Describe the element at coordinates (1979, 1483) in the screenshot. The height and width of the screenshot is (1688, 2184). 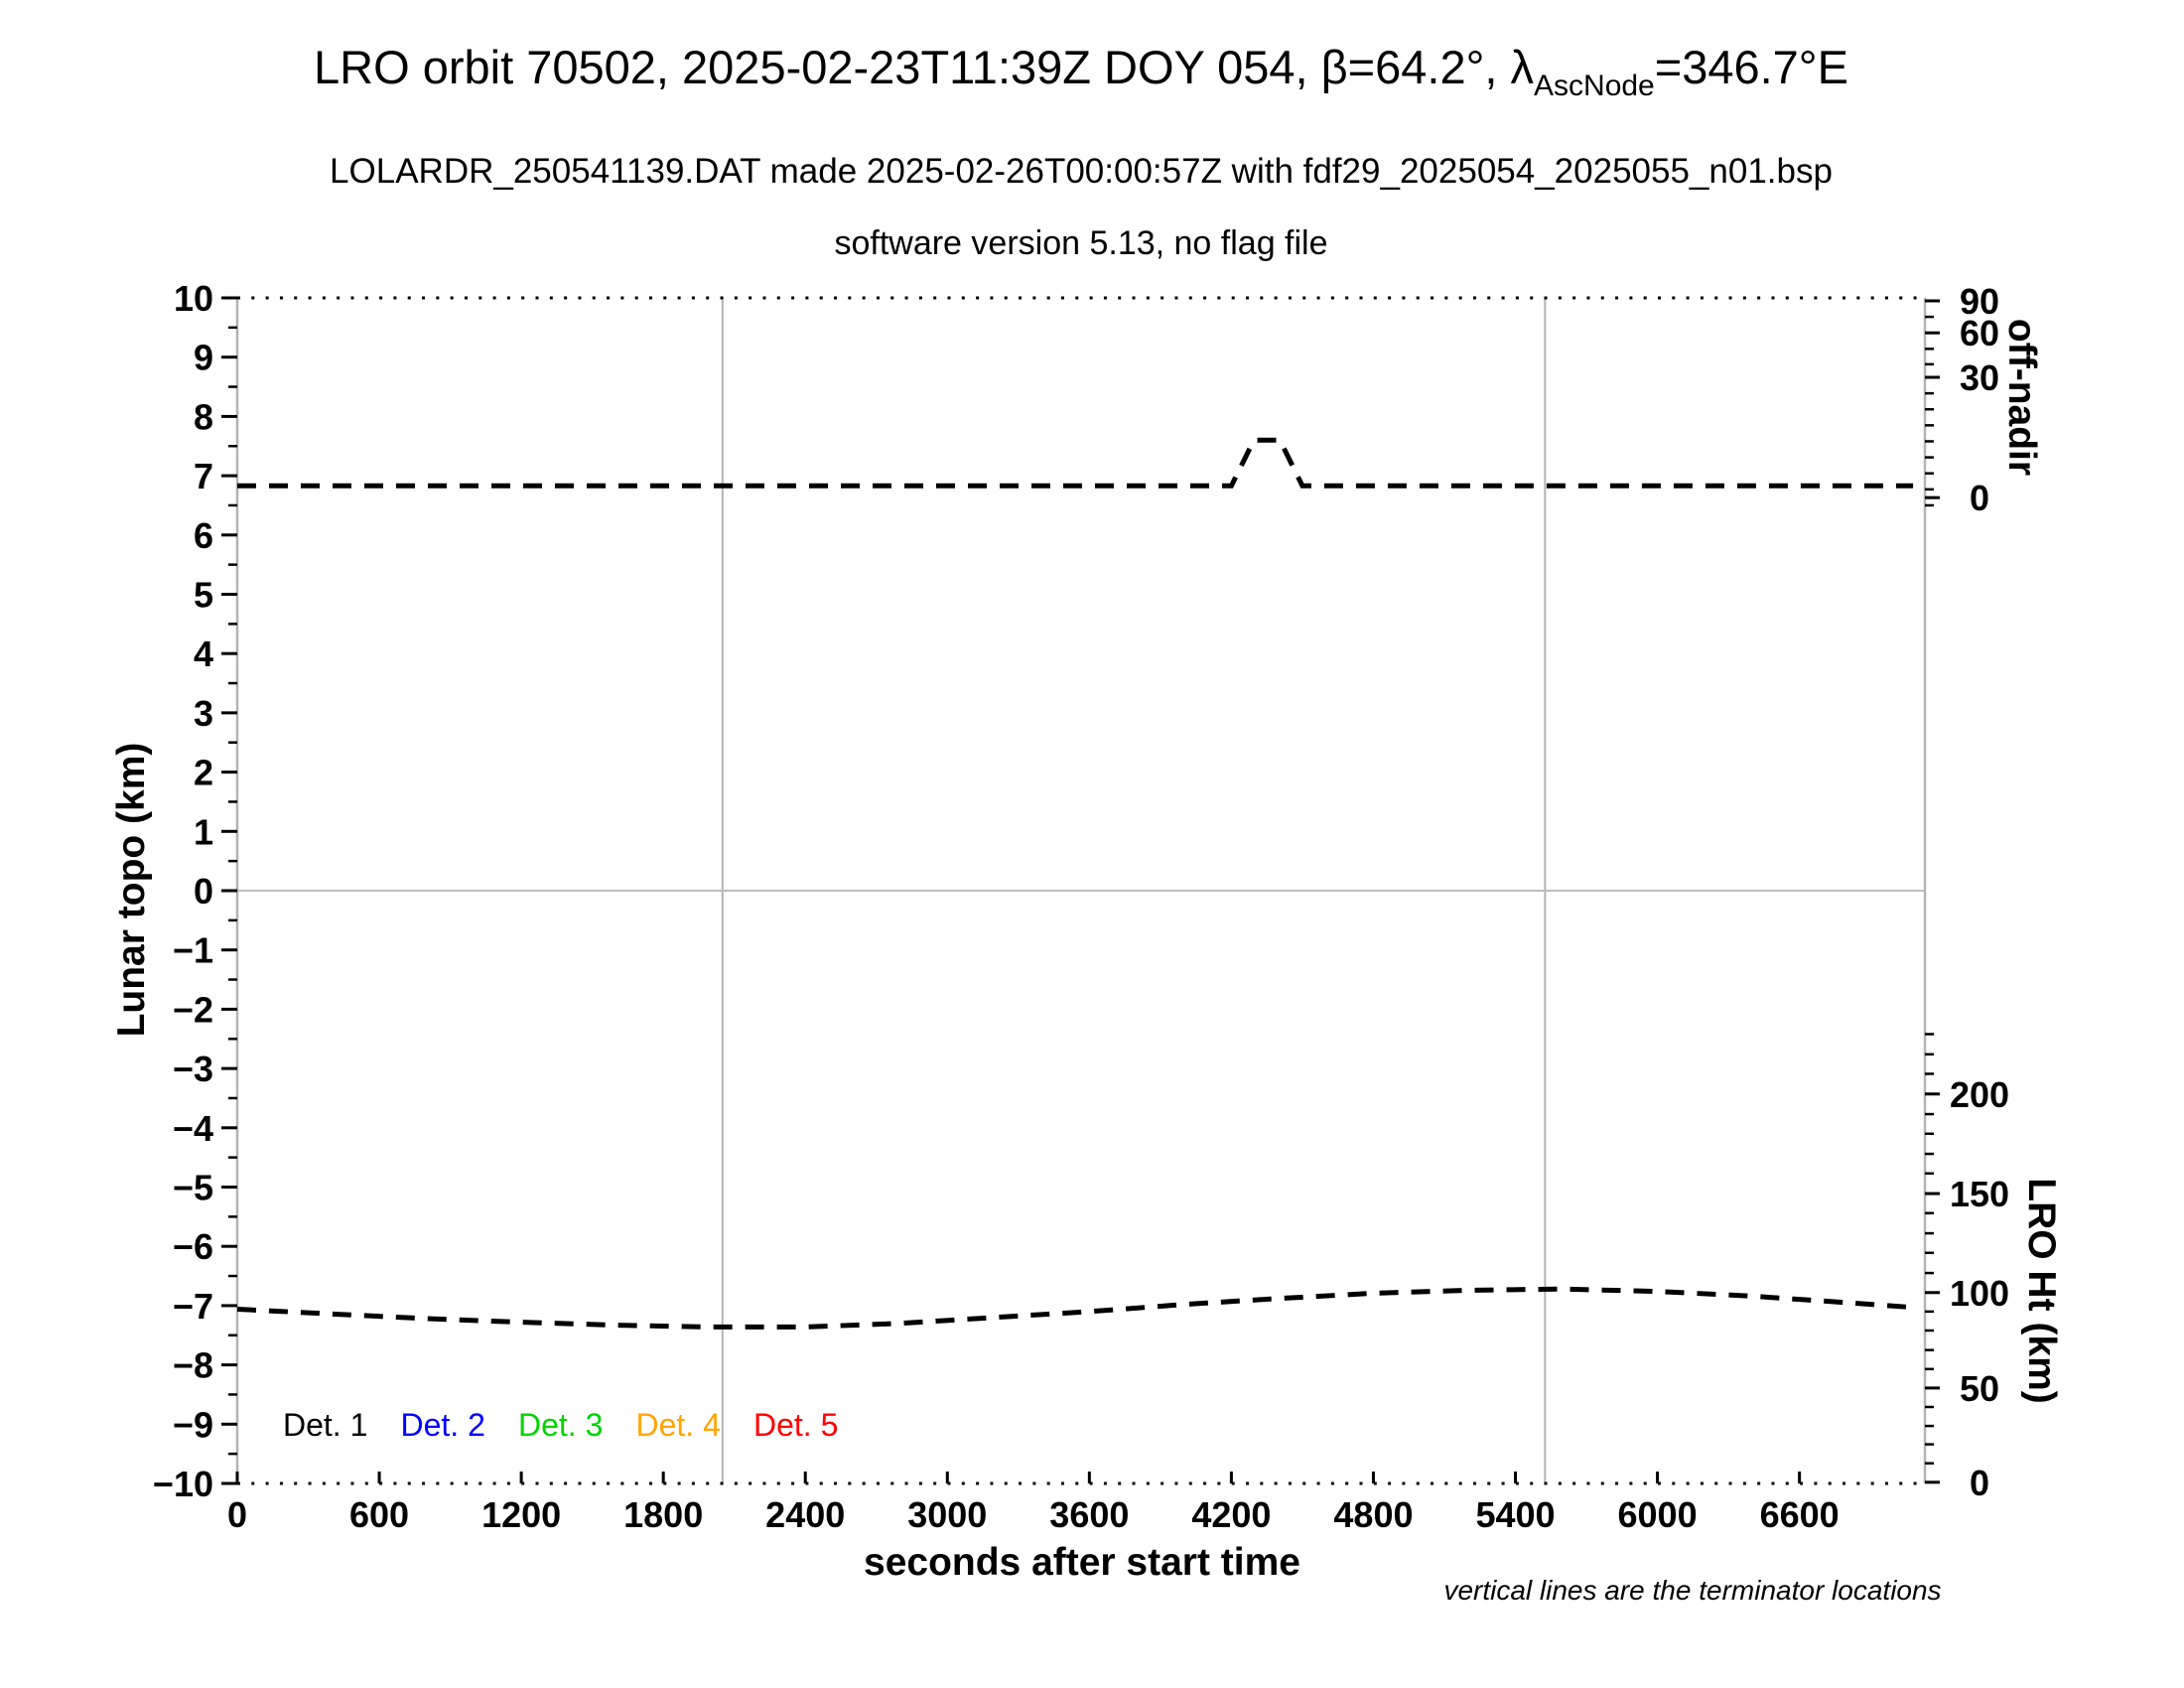
I see `lro-ht-tick-label: 0` at that location.